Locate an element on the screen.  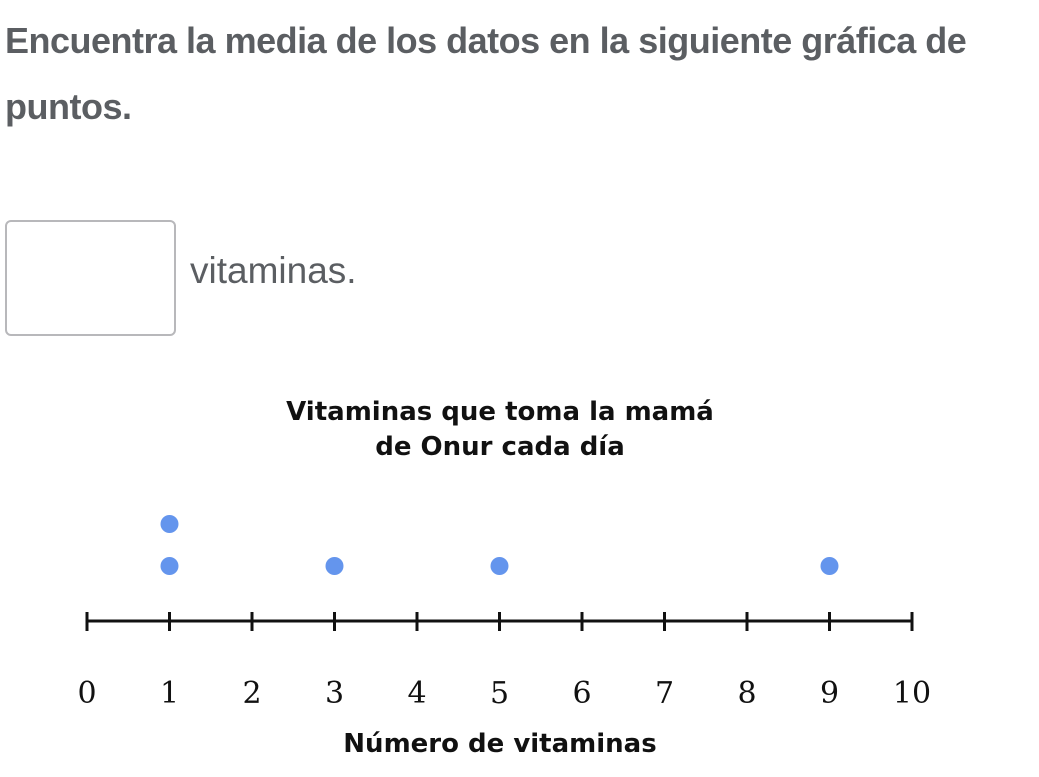
tick-label: 10 is located at coordinates (912, 693).